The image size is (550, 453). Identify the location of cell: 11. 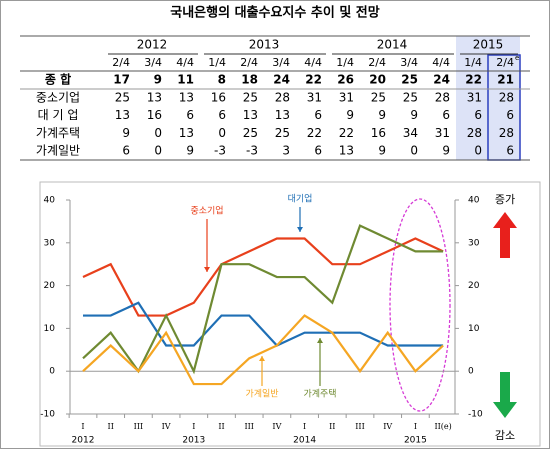
(185, 80).